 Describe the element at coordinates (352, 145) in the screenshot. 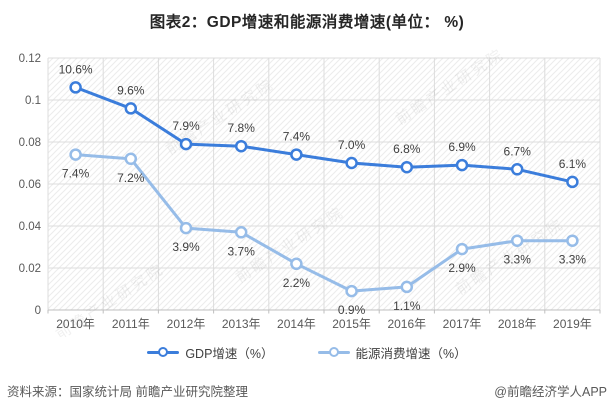

I see `data-point-label: 7.0%` at that location.